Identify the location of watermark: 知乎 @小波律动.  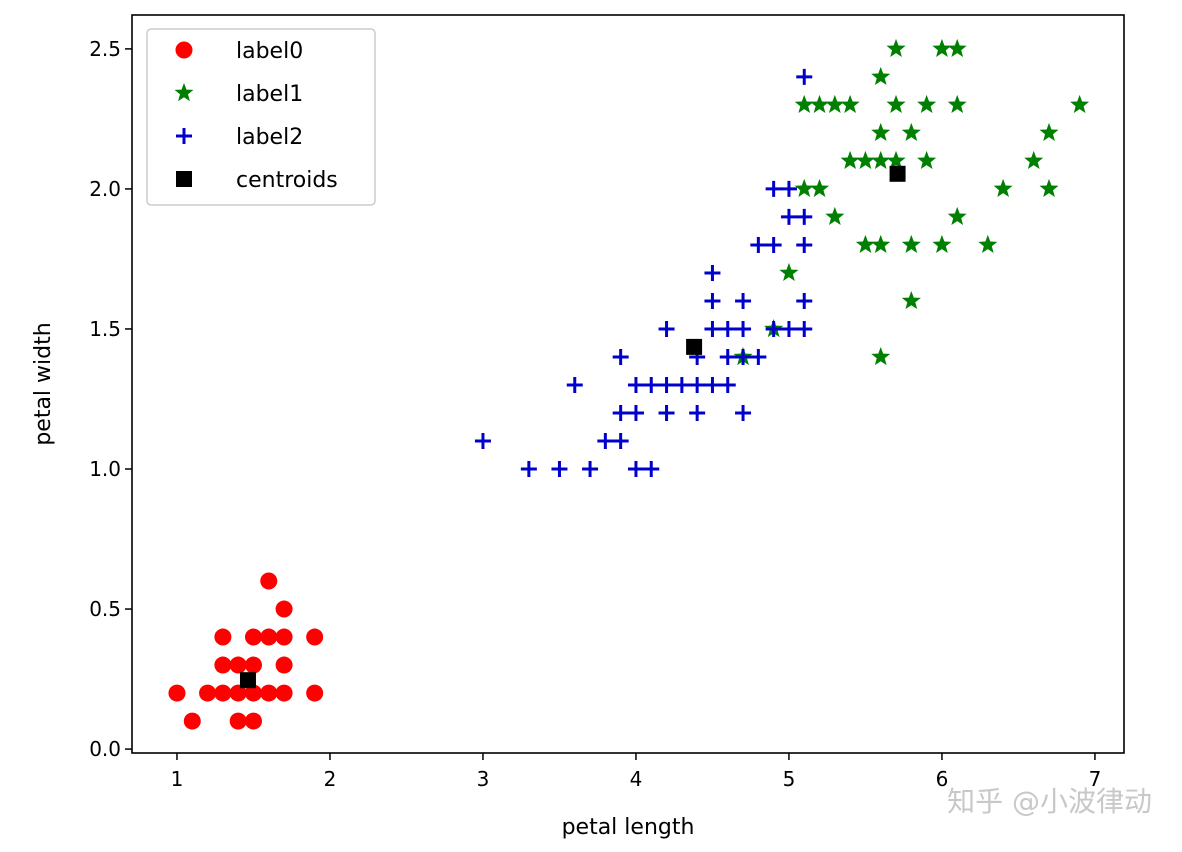
(1049, 801).